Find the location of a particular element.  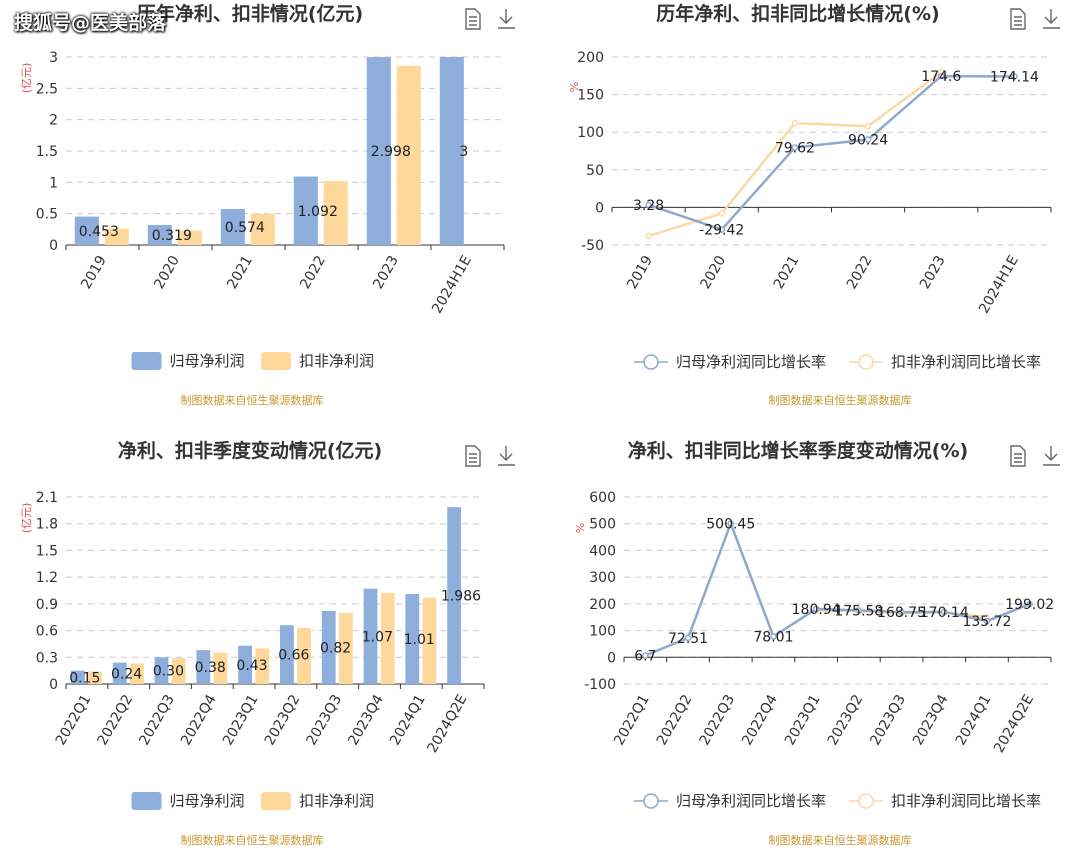

data-label: 135.72 is located at coordinates (986, 622).